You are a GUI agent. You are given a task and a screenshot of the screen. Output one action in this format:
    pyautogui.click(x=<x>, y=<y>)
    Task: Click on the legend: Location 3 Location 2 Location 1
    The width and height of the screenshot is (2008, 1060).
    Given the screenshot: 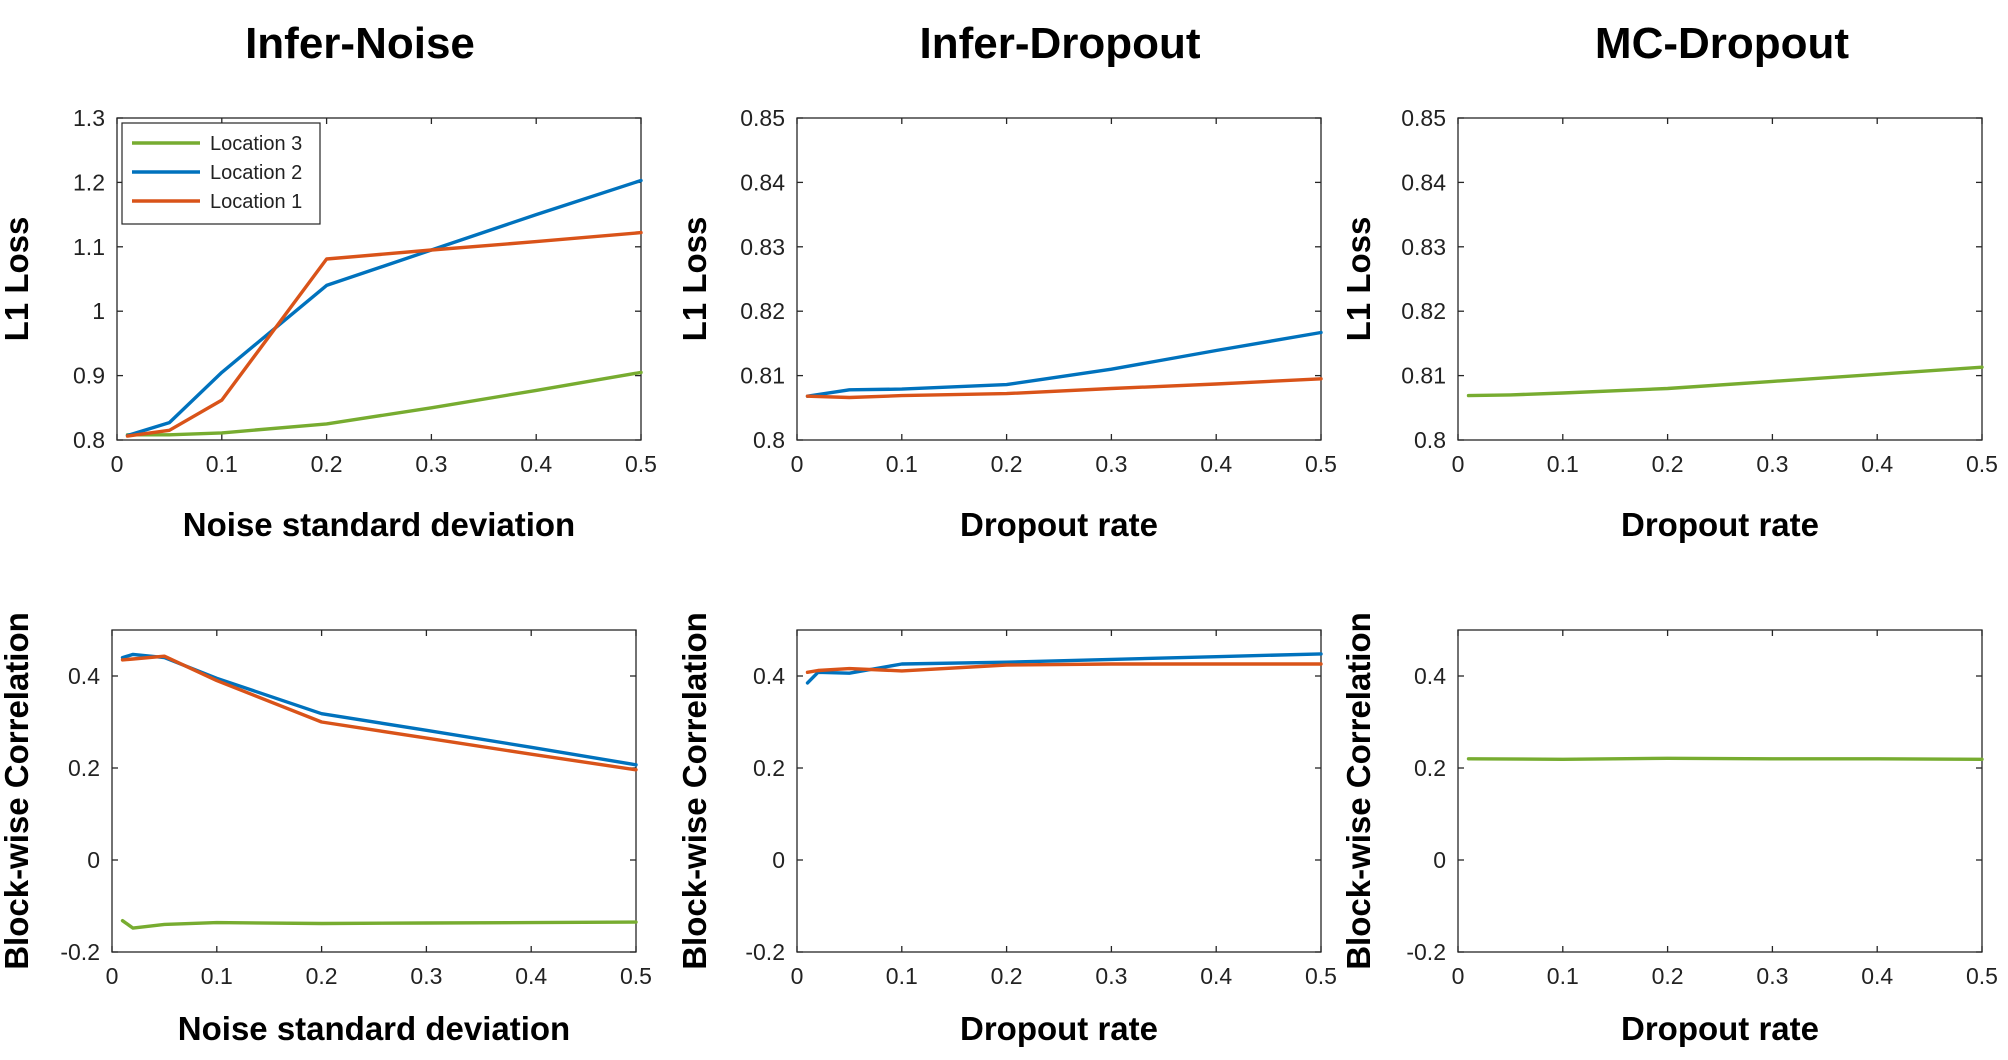 What is the action you would take?
    pyautogui.click(x=221, y=173)
    